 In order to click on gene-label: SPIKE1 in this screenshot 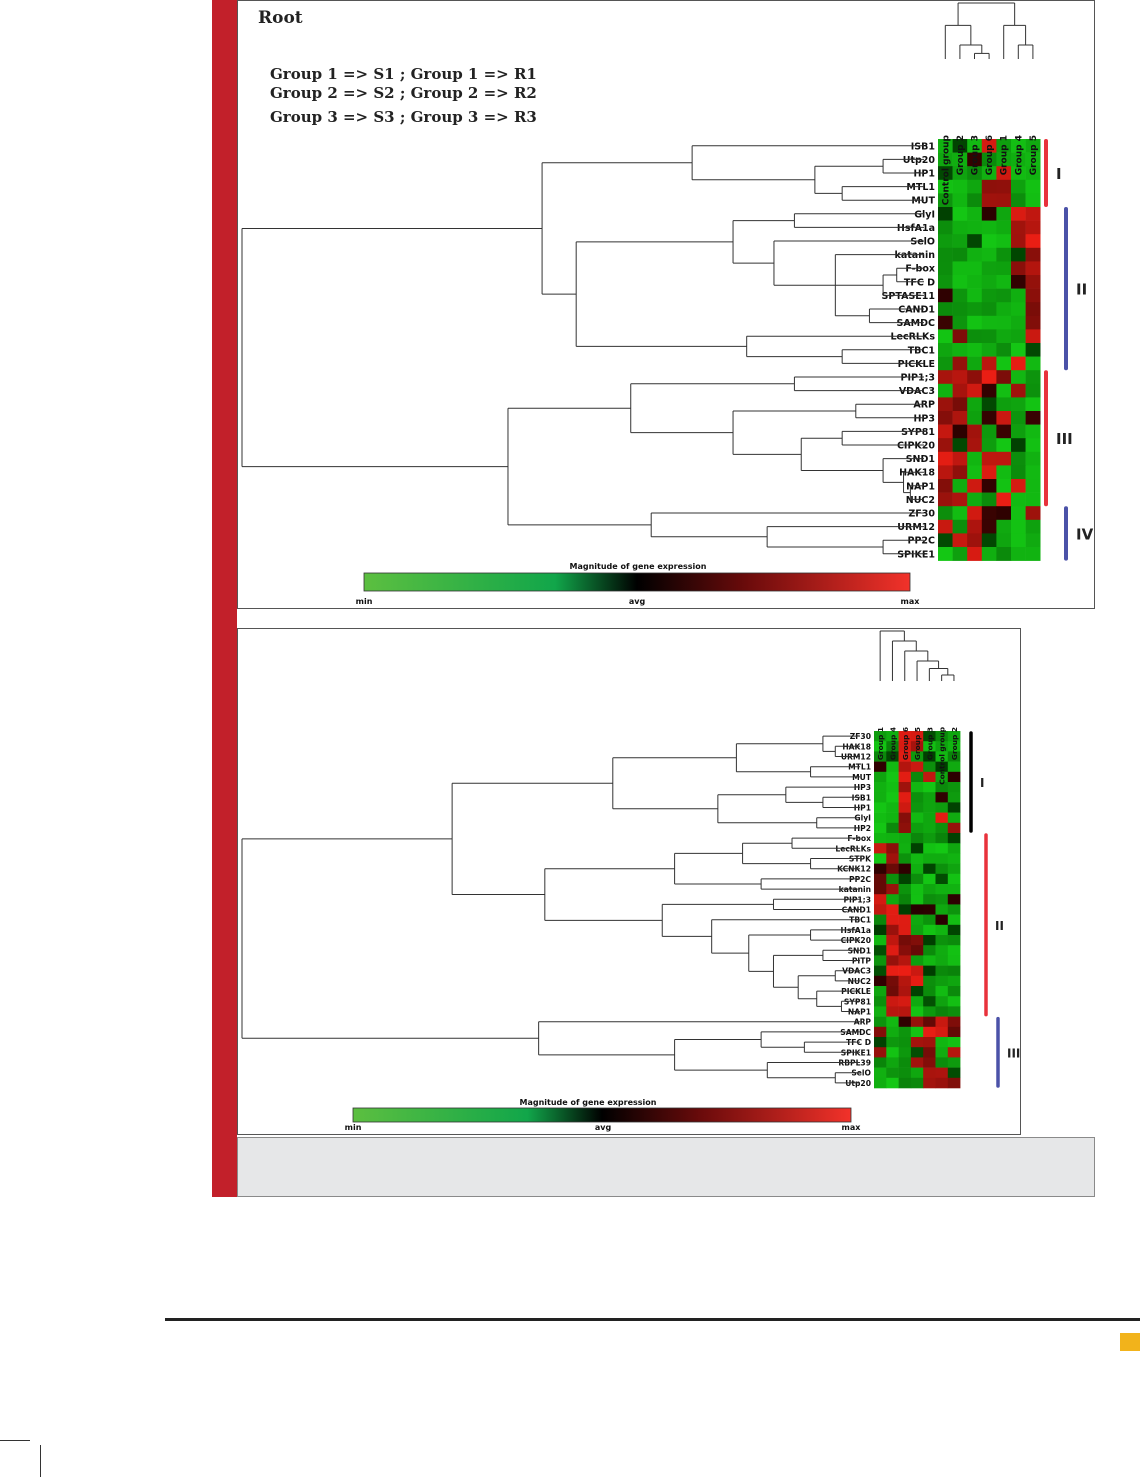, I will do `click(856, 1052)`.